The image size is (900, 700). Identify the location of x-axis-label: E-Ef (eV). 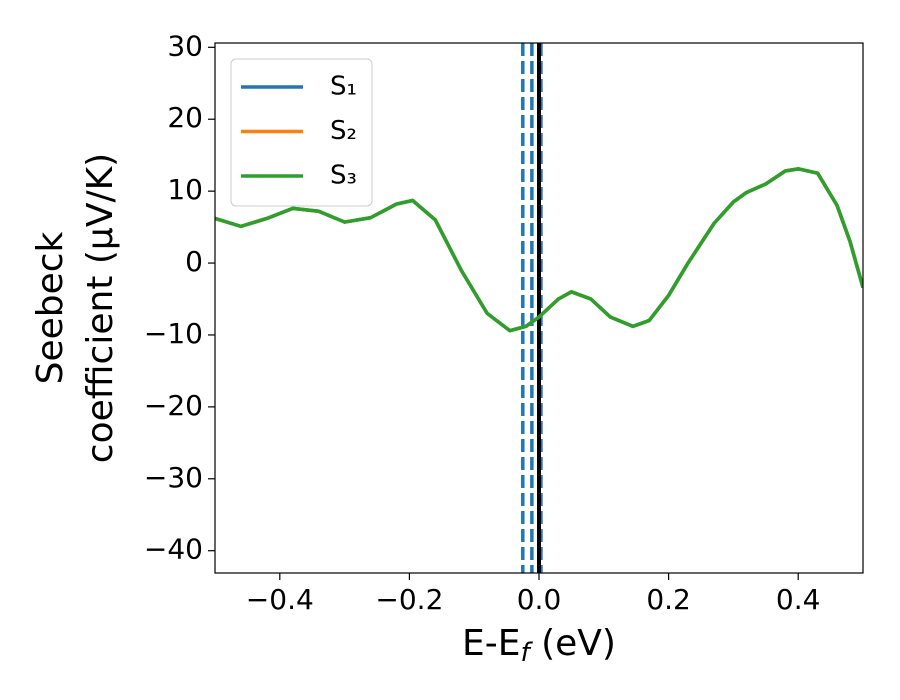
(539, 645).